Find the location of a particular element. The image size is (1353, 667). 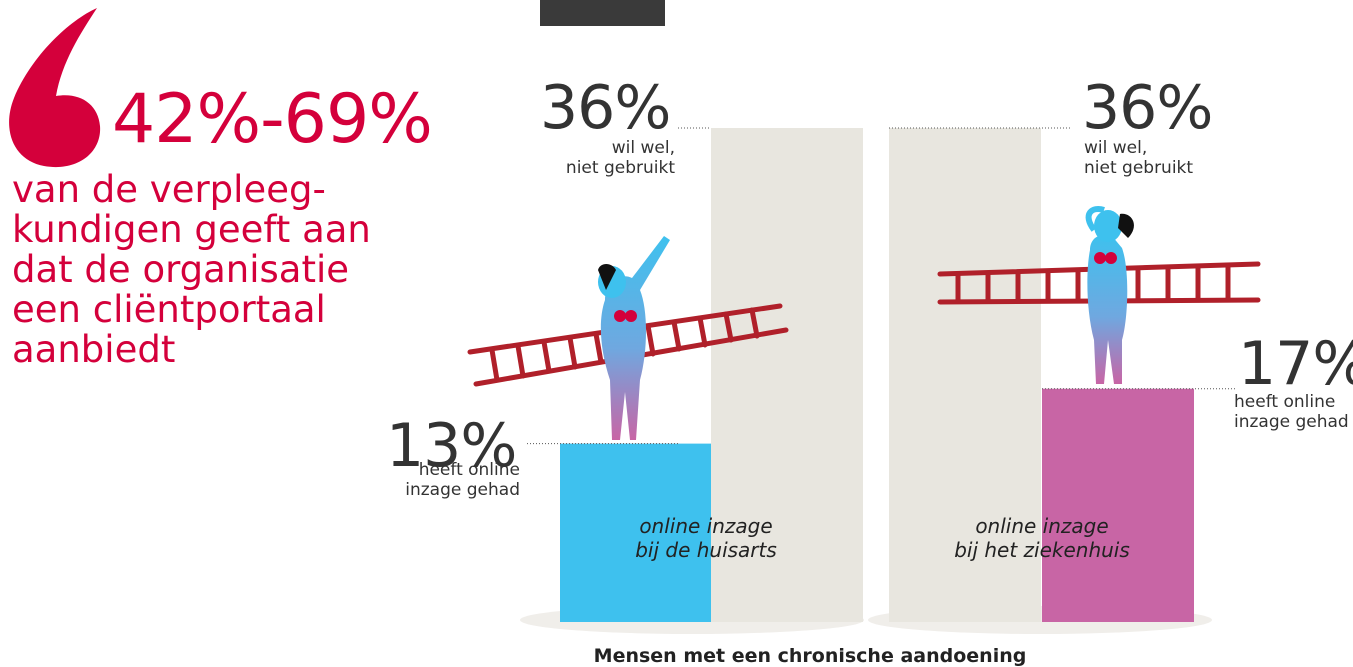

segment-label-huisarts-gehad: heeft online inzage gehad is located at coordinates (450, 480).